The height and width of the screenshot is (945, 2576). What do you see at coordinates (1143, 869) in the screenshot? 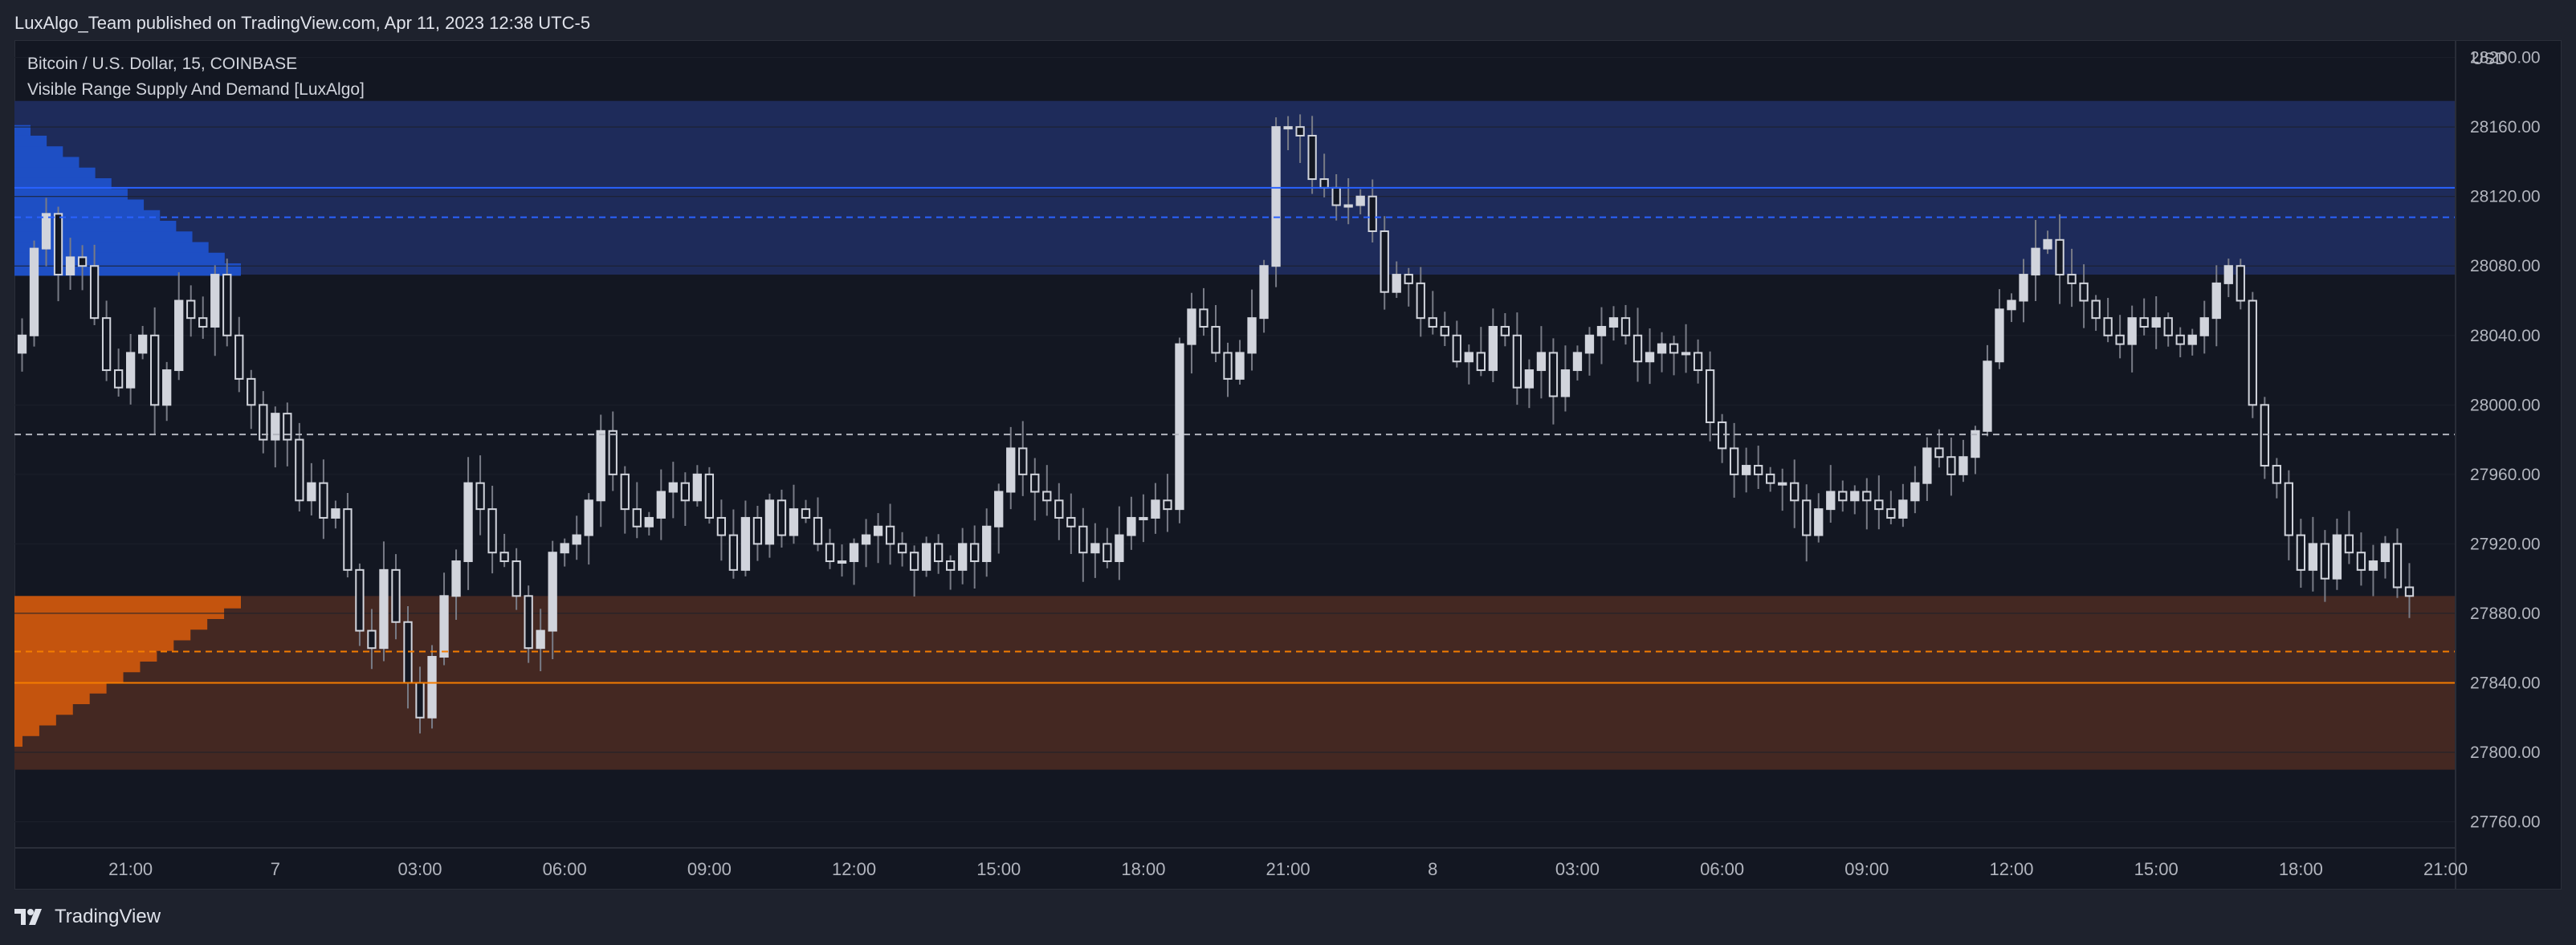
I see `x-tick-label: 18:00` at bounding box center [1143, 869].